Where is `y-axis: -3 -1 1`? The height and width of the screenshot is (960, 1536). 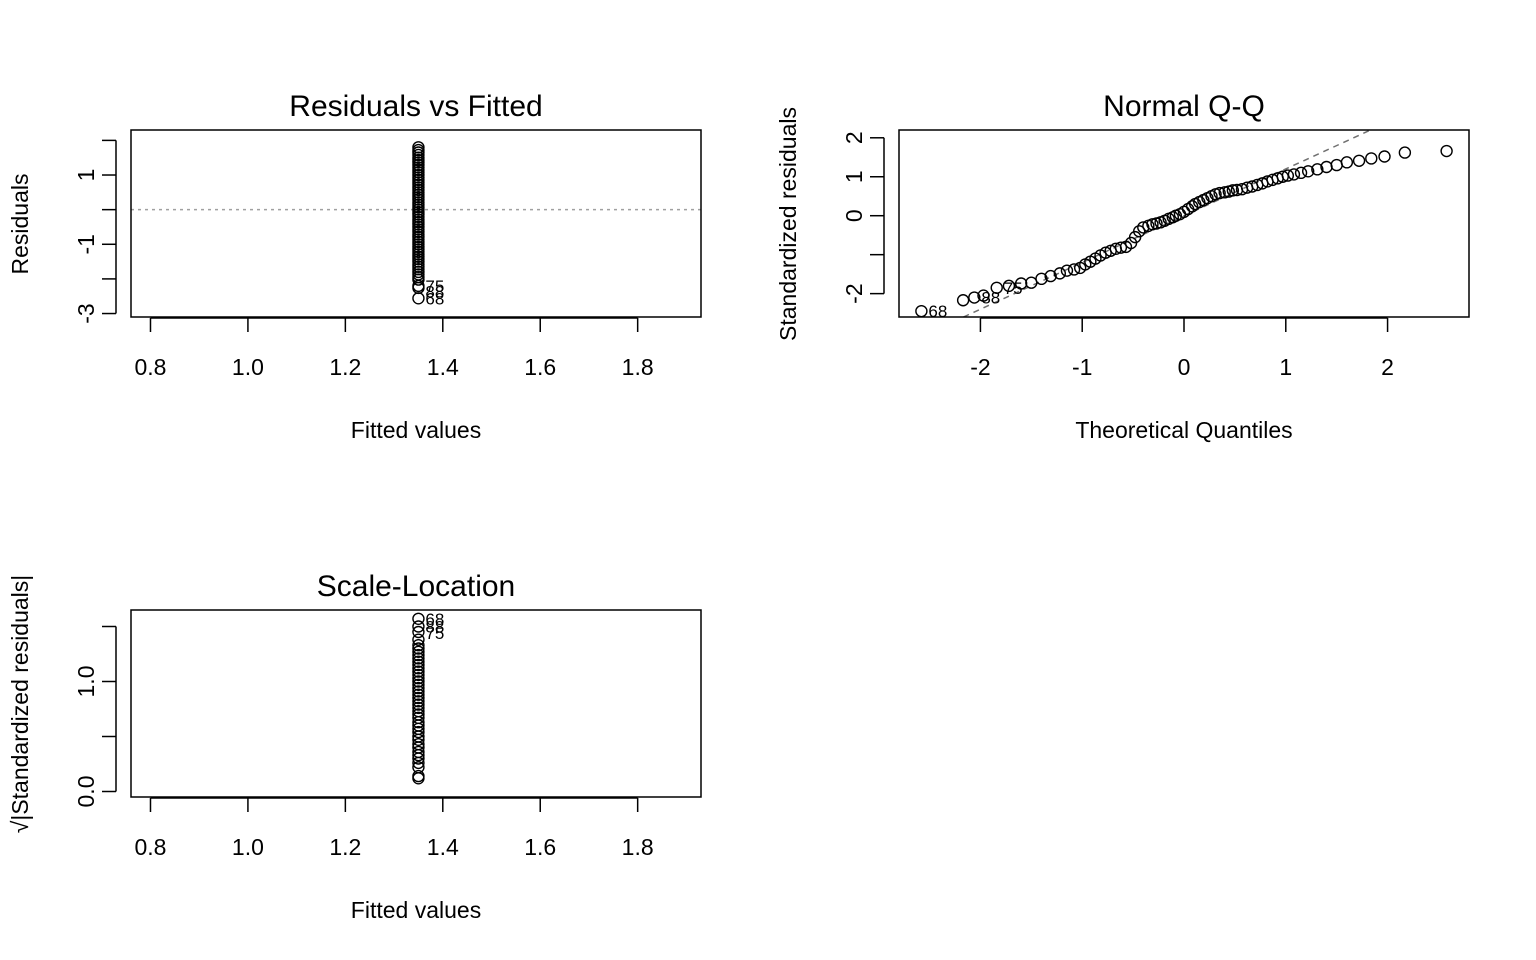 y-axis: -3 -1 1 is located at coordinates (95, 231).